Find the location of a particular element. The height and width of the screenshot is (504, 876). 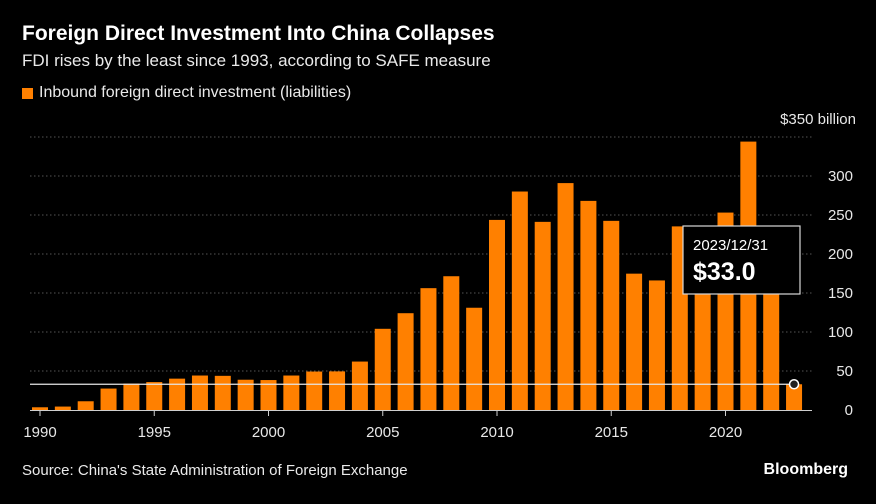

bloomberg-logo: Bloomberg is located at coordinates (805, 469).